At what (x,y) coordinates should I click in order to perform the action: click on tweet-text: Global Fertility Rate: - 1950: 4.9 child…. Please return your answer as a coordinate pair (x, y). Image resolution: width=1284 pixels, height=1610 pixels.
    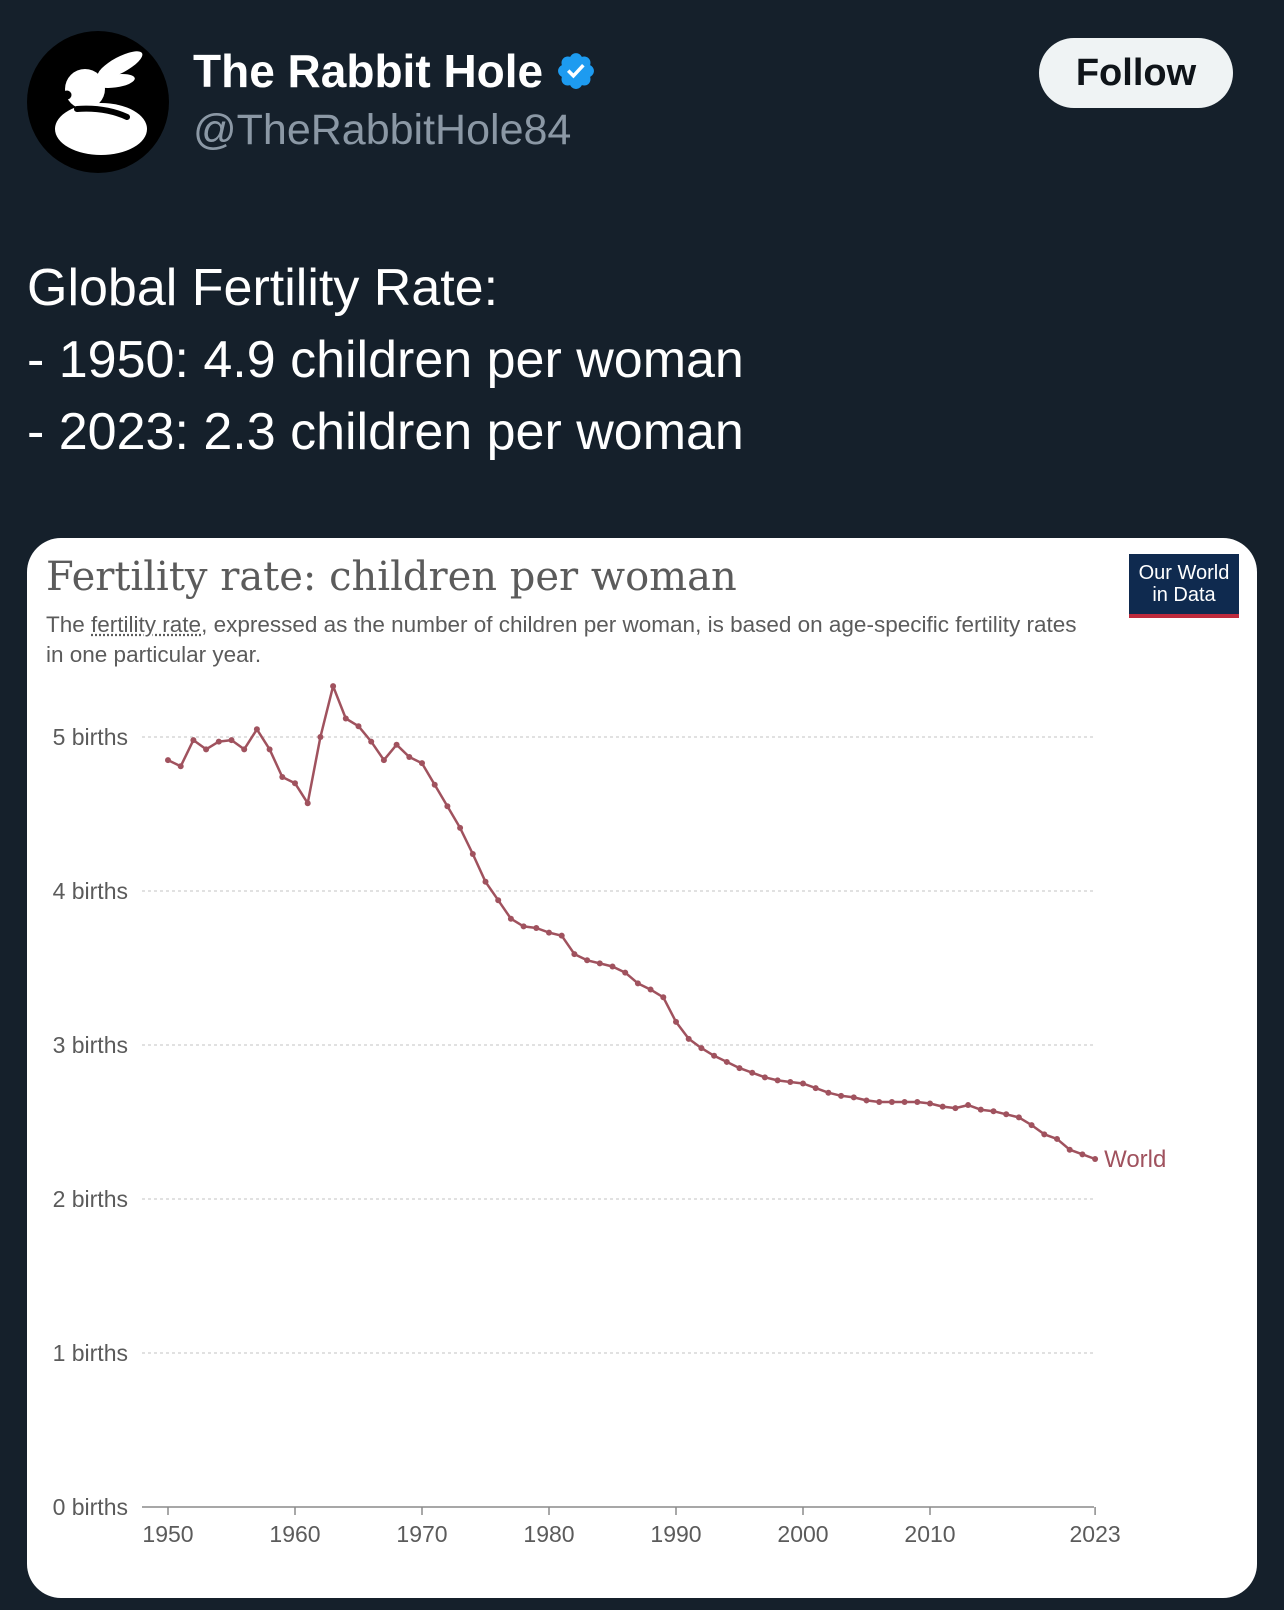
    Looking at the image, I should click on (385, 360).